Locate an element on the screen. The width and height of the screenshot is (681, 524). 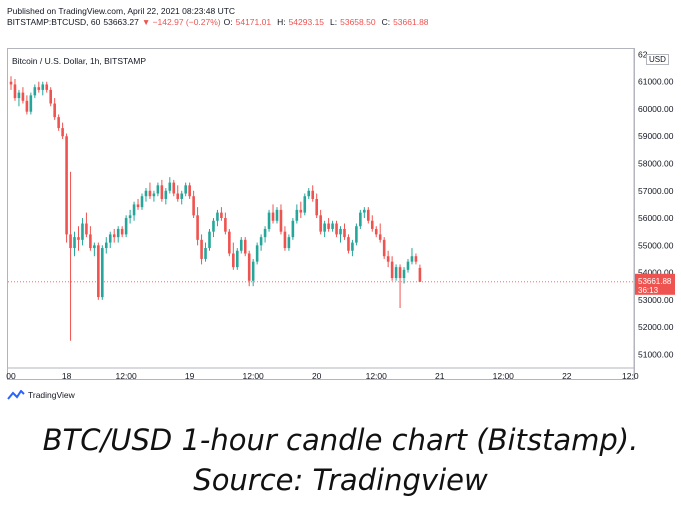
y-tick-label: 60000.00 is located at coordinates (656, 109).